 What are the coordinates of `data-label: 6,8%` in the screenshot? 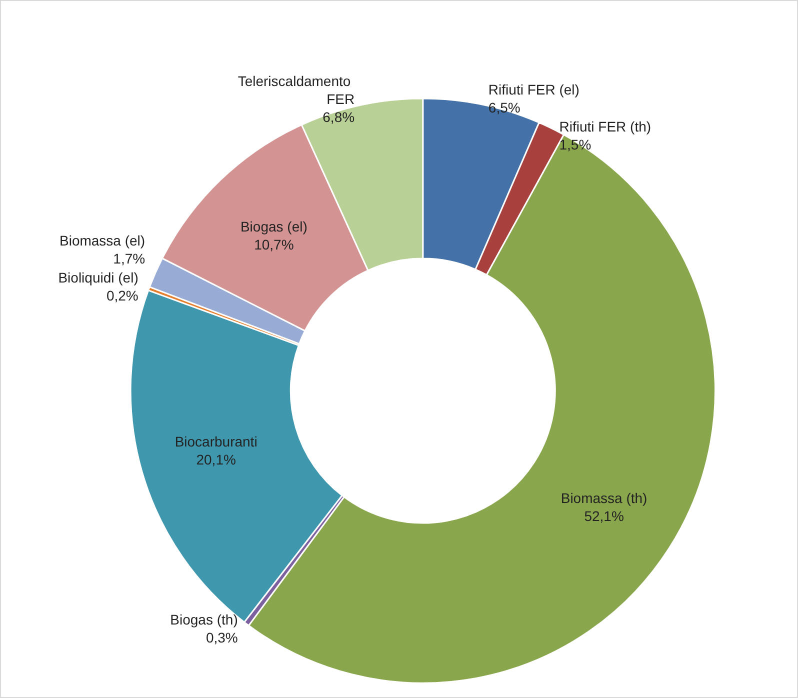 It's located at (338, 117).